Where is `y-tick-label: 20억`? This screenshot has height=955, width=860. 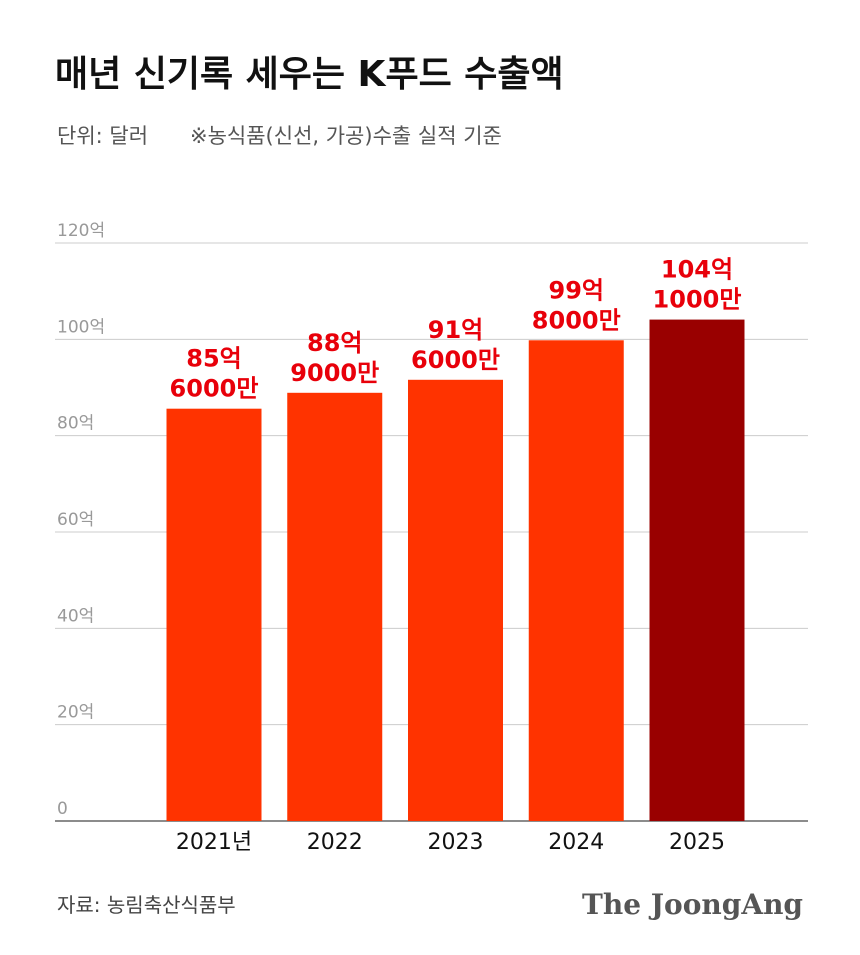
y-tick-label: 20억 is located at coordinates (75, 713).